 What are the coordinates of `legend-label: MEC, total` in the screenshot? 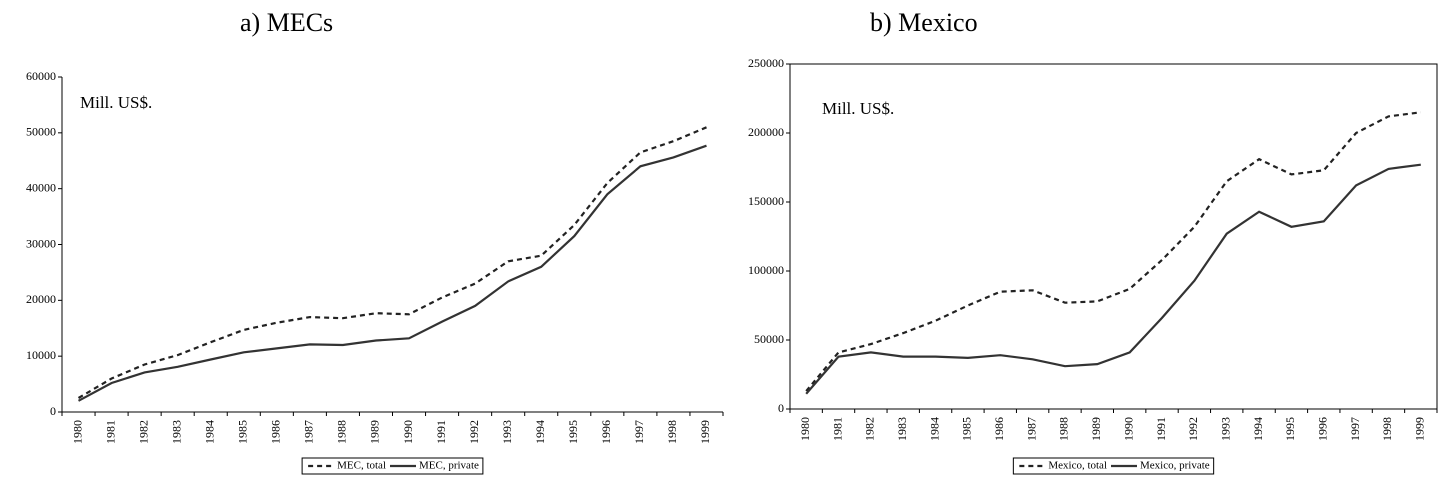 It's located at (361, 466).